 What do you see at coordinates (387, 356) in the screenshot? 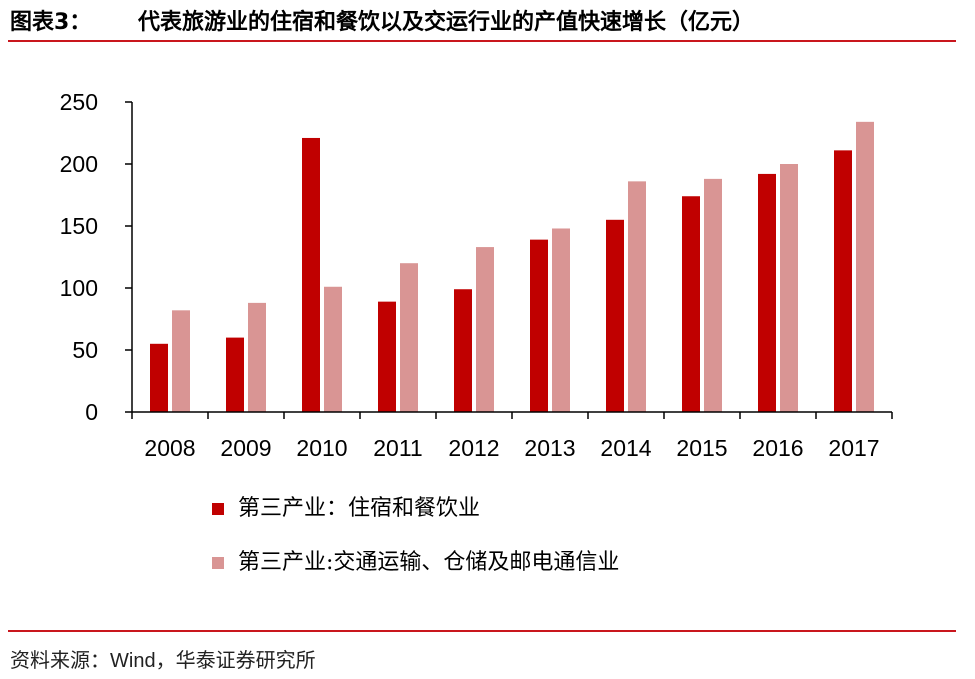
I see `bar-series-1-2011` at bounding box center [387, 356].